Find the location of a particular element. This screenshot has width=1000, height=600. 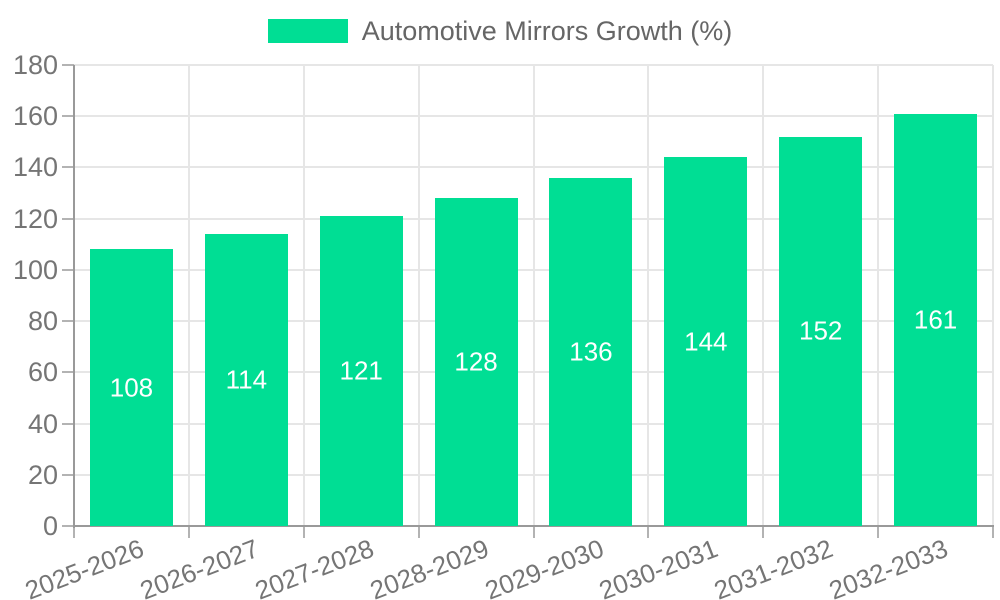

x-tick-label: 2029-2030 is located at coordinates (544, 566).